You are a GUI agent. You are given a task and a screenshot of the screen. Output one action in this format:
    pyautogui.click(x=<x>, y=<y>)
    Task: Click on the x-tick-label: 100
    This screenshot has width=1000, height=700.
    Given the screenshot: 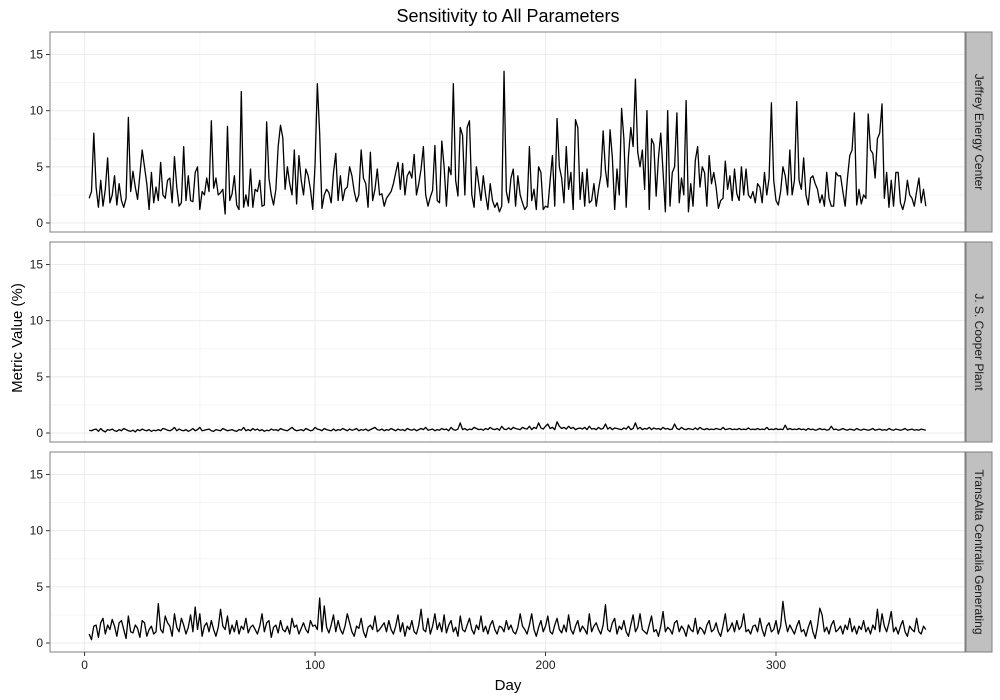 What is the action you would take?
    pyautogui.click(x=315, y=665)
    